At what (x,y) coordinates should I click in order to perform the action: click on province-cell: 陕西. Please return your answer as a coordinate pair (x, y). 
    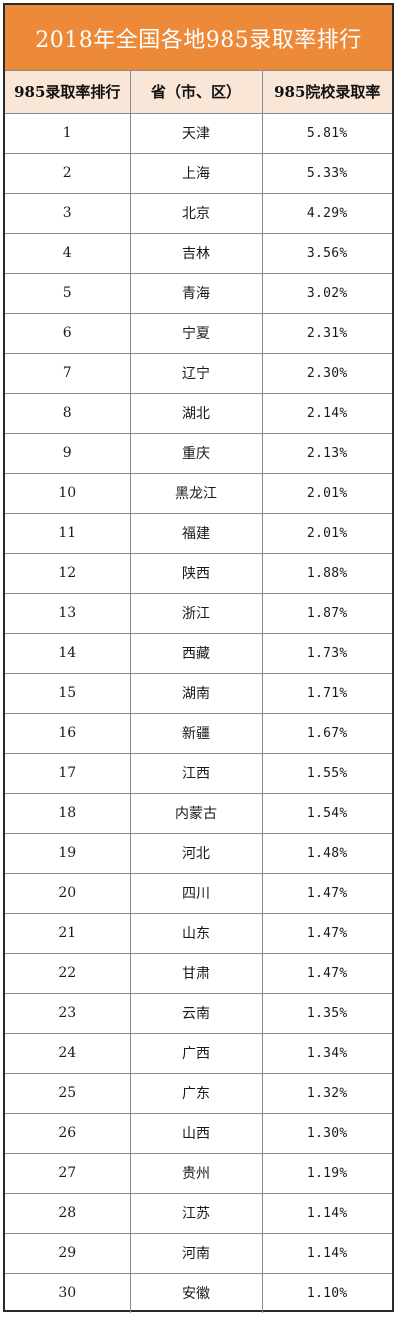
    Looking at the image, I should click on (196, 573).